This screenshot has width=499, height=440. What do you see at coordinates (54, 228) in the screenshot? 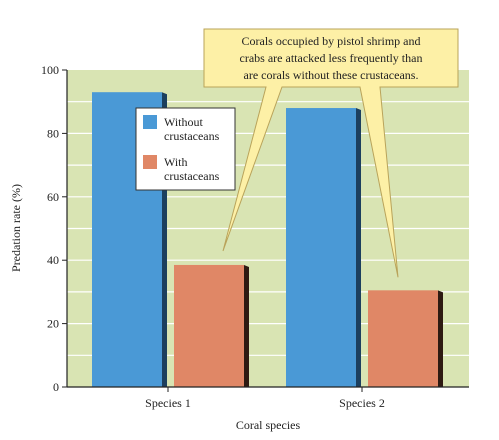
I see `y-ticks: 0 20 40 60 80 100` at bounding box center [54, 228].